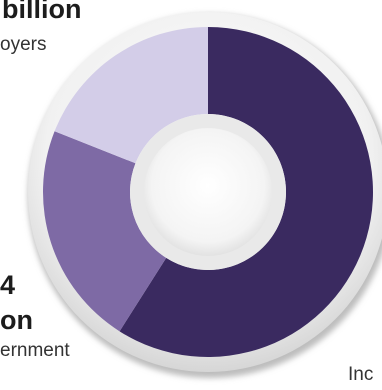 The image size is (382, 390). I want to click on label-government-caption: ernment, so click(35, 350).